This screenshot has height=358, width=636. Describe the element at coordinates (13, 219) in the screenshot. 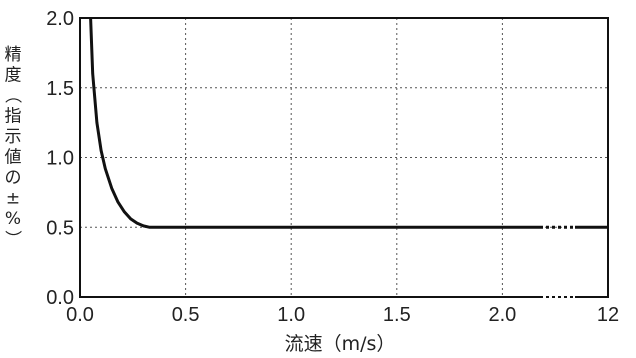

I see `y-axis-label-char: %` at that location.